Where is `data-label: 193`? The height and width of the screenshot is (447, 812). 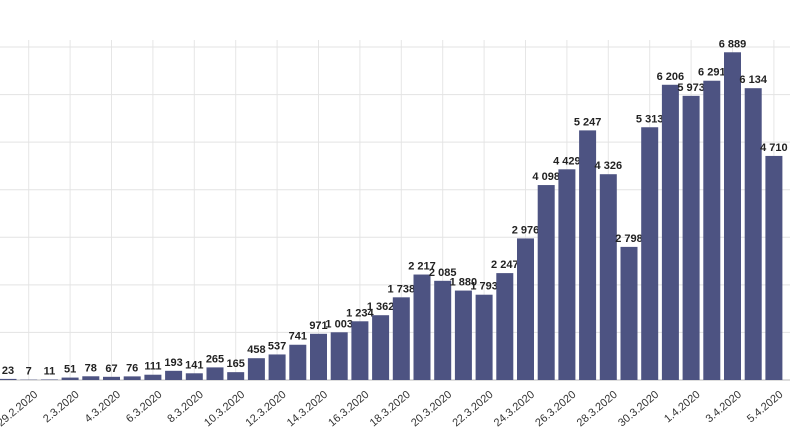 data-label: 193 is located at coordinates (173, 363).